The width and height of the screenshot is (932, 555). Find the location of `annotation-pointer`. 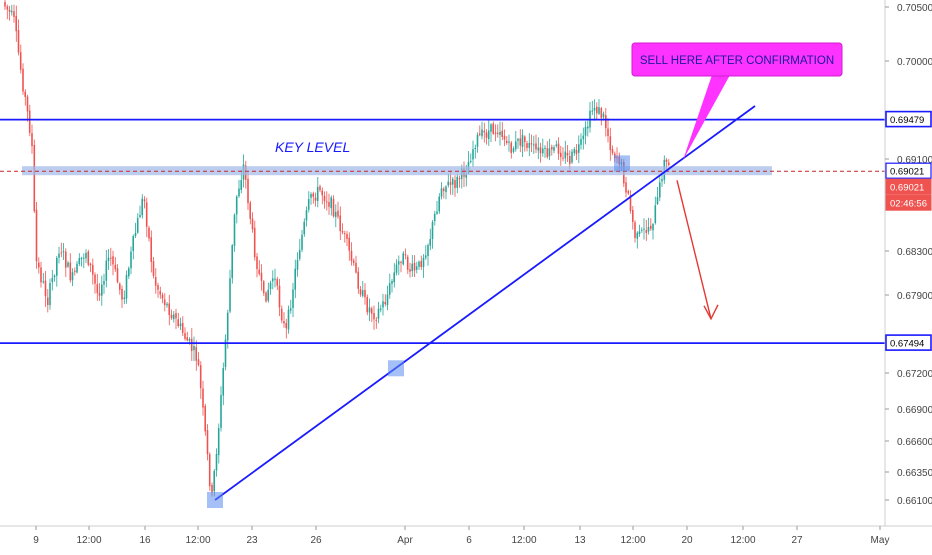

annotation-pointer is located at coordinates (706, 117).